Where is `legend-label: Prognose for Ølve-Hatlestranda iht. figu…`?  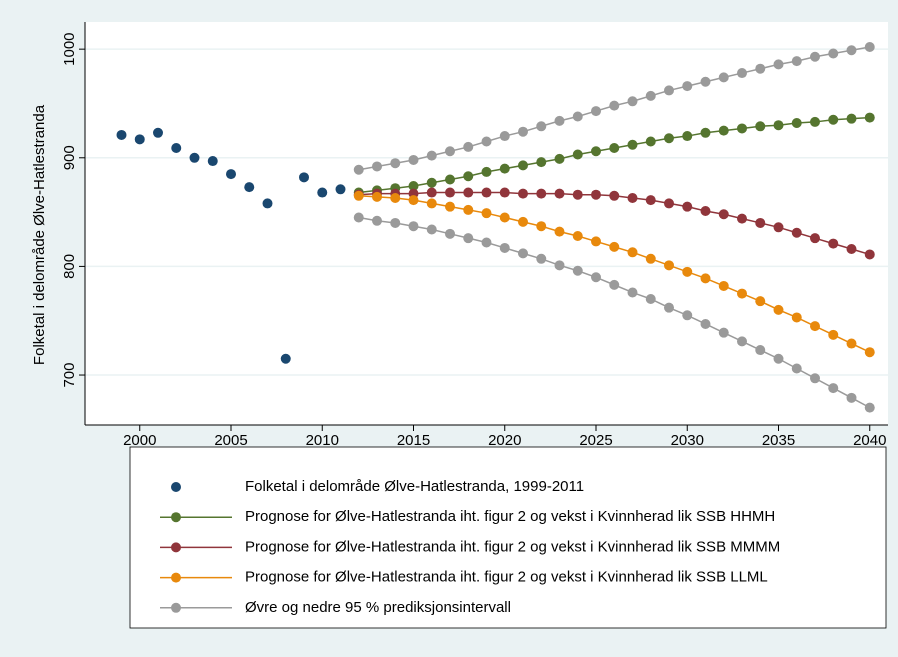
legend-label: Prognose for Ølve-Hatlestranda iht. figu… is located at coordinates (510, 516).